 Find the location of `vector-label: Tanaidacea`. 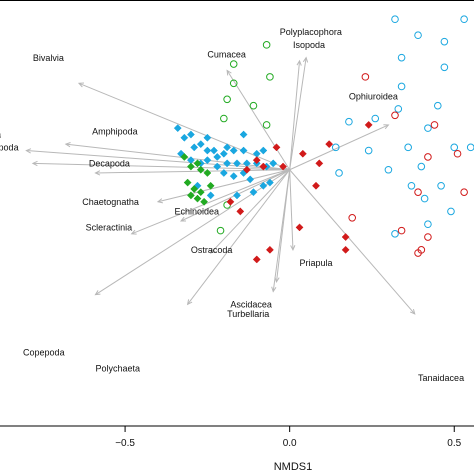

vector-label: Tanaidacea is located at coordinates (441, 378).